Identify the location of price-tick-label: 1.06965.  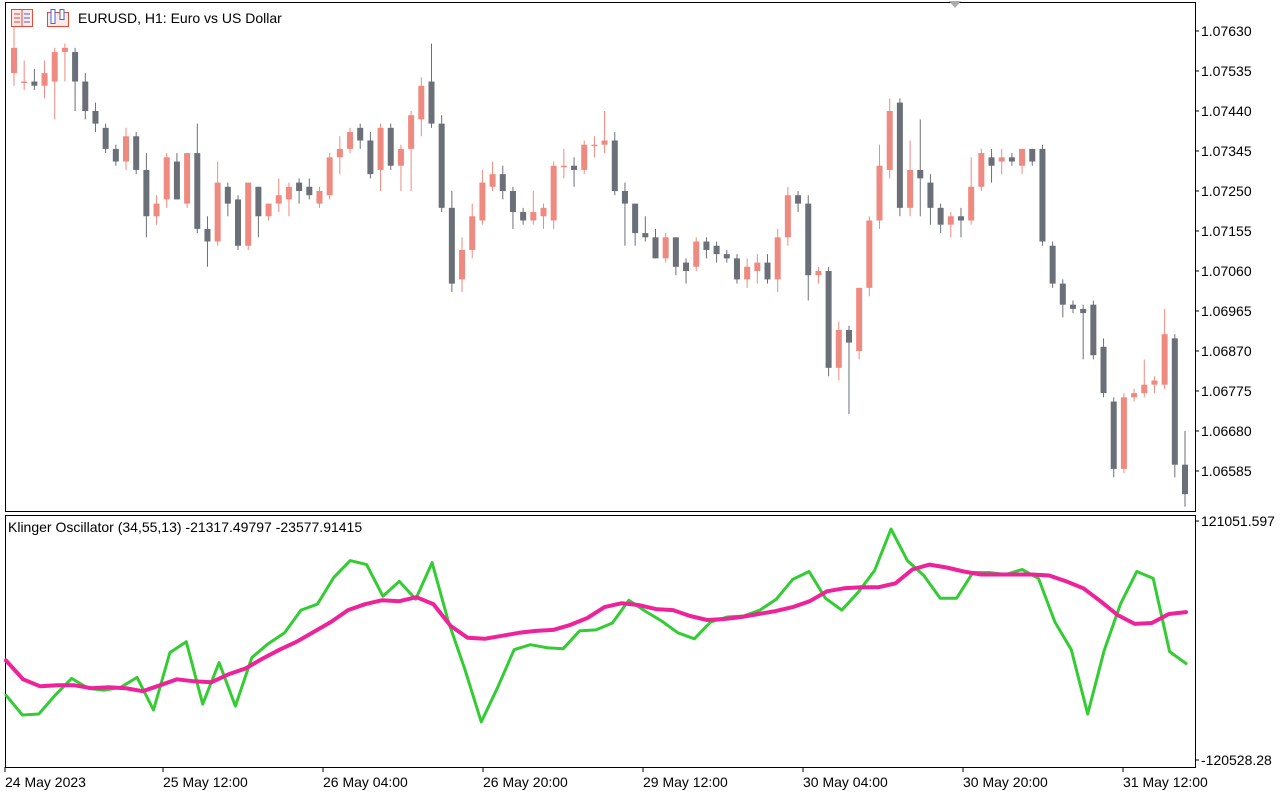
(1226, 311).